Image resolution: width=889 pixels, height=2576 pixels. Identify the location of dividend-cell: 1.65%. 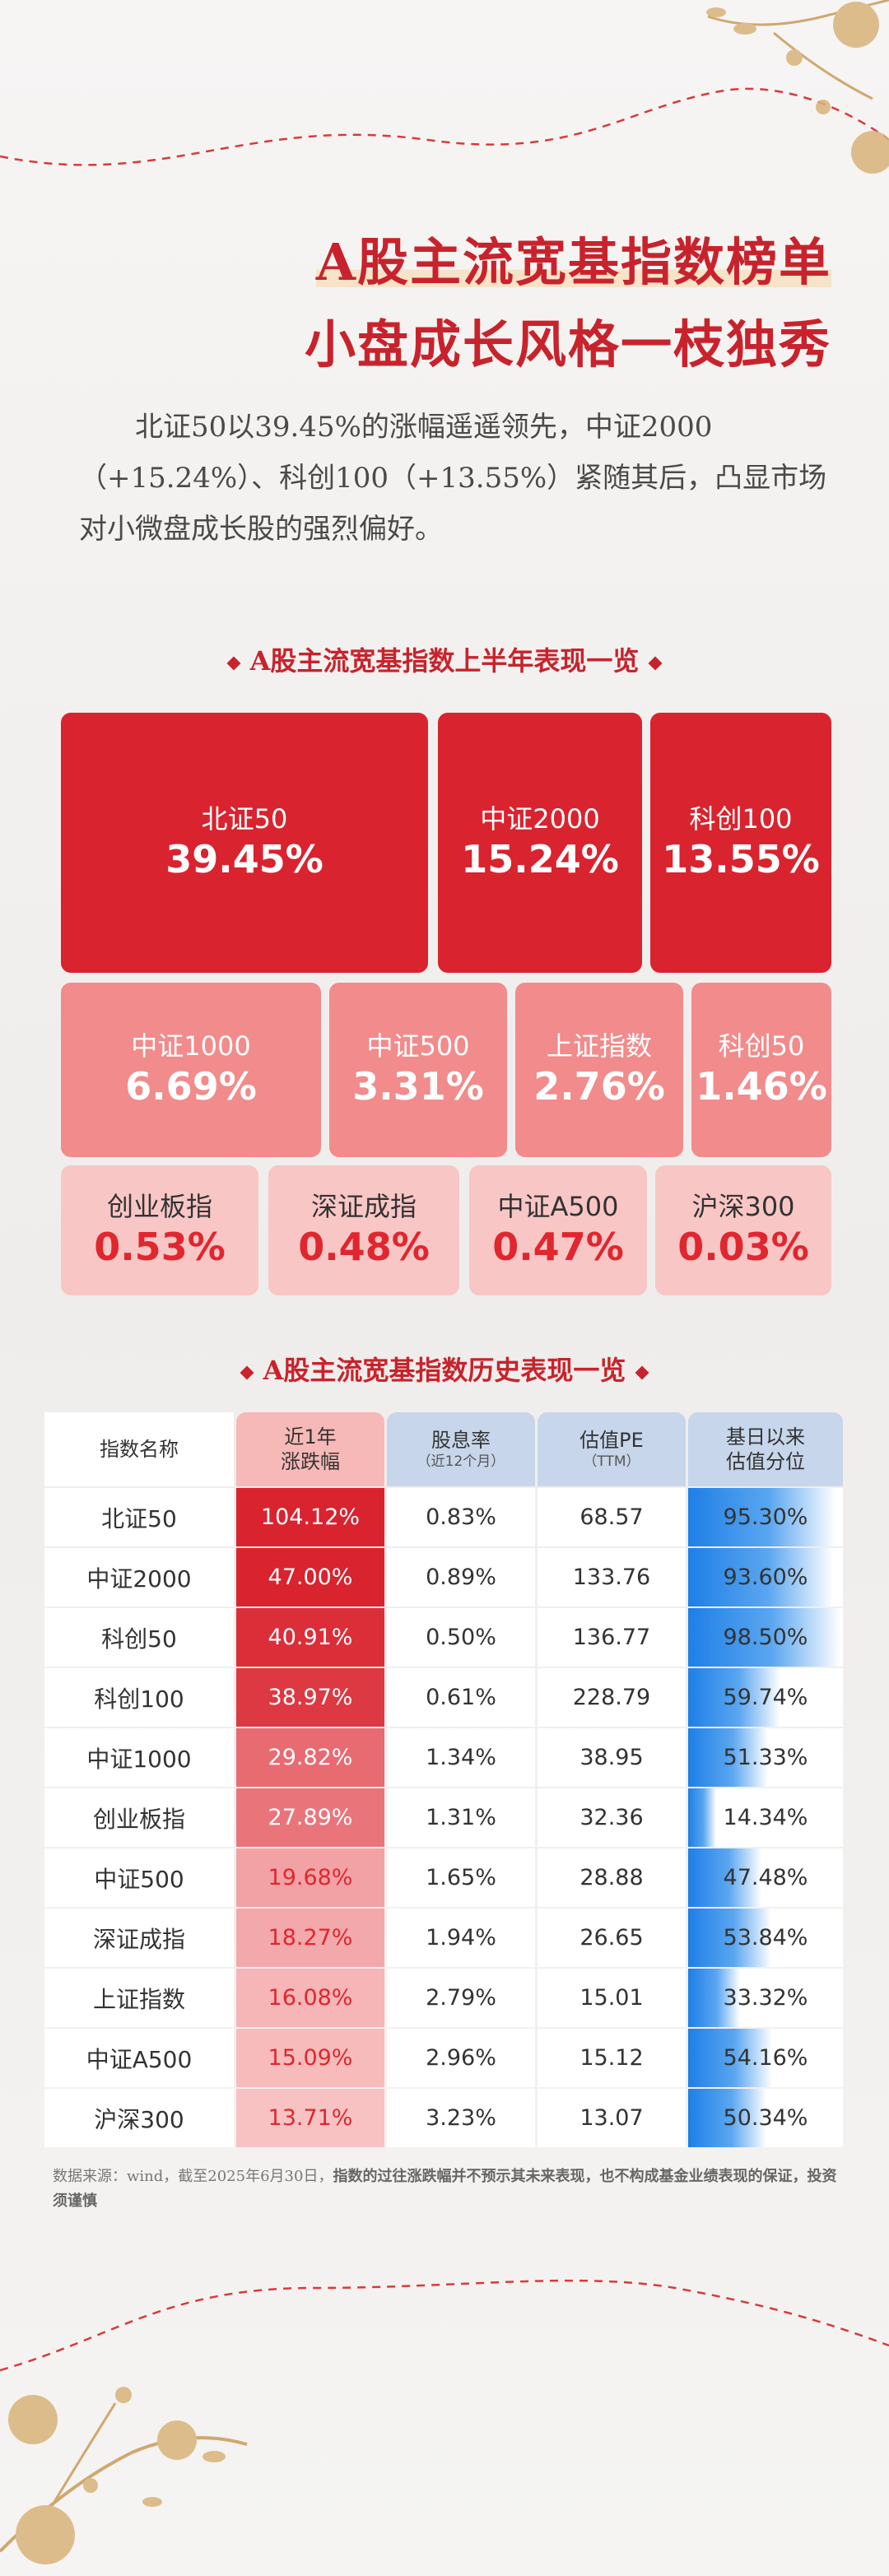
(461, 1877).